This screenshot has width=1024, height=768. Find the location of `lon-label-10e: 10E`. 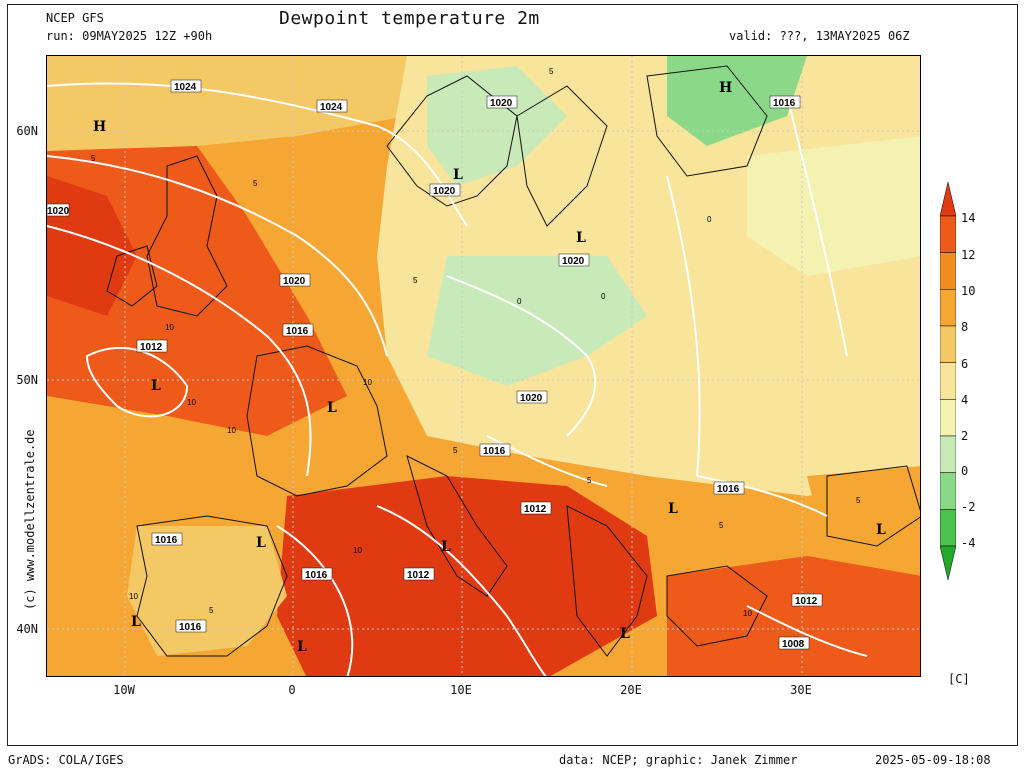

lon-label-10e: 10E is located at coordinates (461, 690).